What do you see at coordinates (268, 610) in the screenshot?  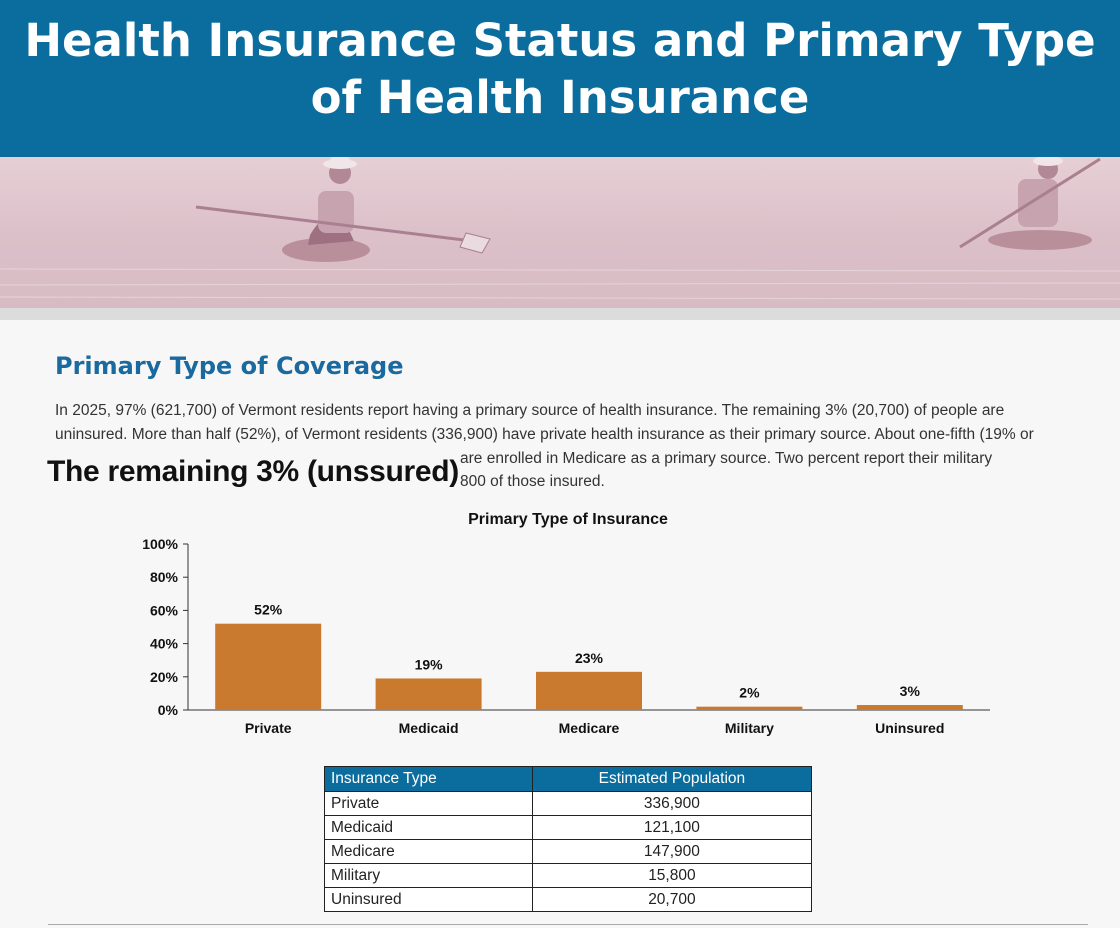 I see `bar-value-label: 52%` at bounding box center [268, 610].